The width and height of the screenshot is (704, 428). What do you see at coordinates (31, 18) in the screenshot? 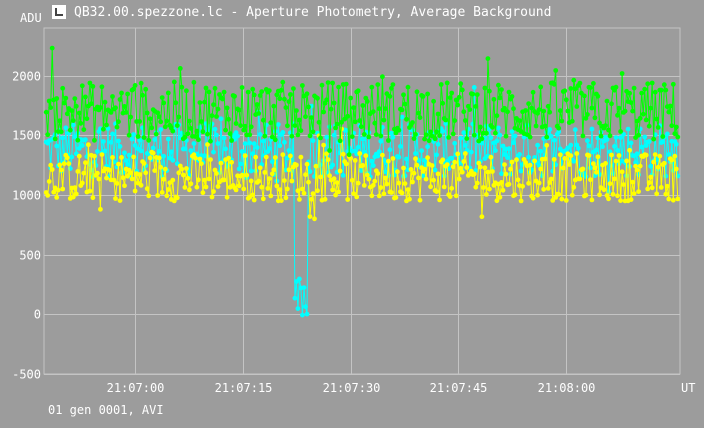
I see `y-axis-label: ADU` at bounding box center [31, 18].